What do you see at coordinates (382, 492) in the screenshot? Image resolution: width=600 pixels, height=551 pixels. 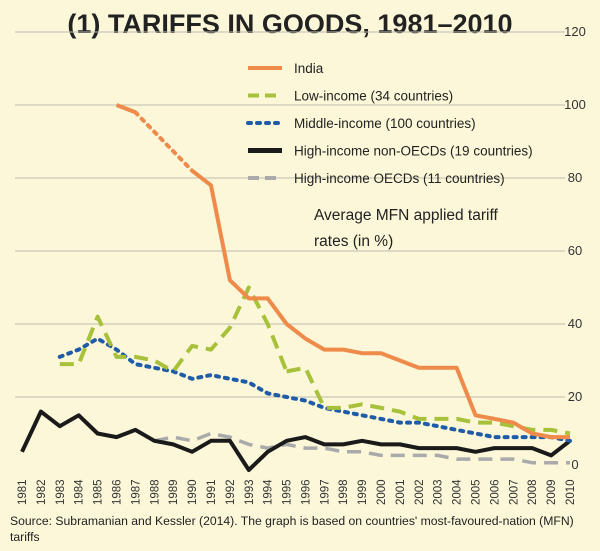 I see `x-tick-label: 2000` at bounding box center [382, 492].